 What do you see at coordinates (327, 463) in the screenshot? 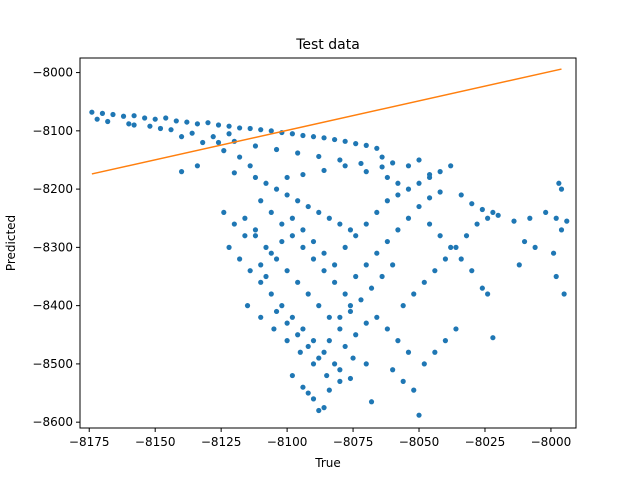
I see `x-axis-label: True` at bounding box center [327, 463].